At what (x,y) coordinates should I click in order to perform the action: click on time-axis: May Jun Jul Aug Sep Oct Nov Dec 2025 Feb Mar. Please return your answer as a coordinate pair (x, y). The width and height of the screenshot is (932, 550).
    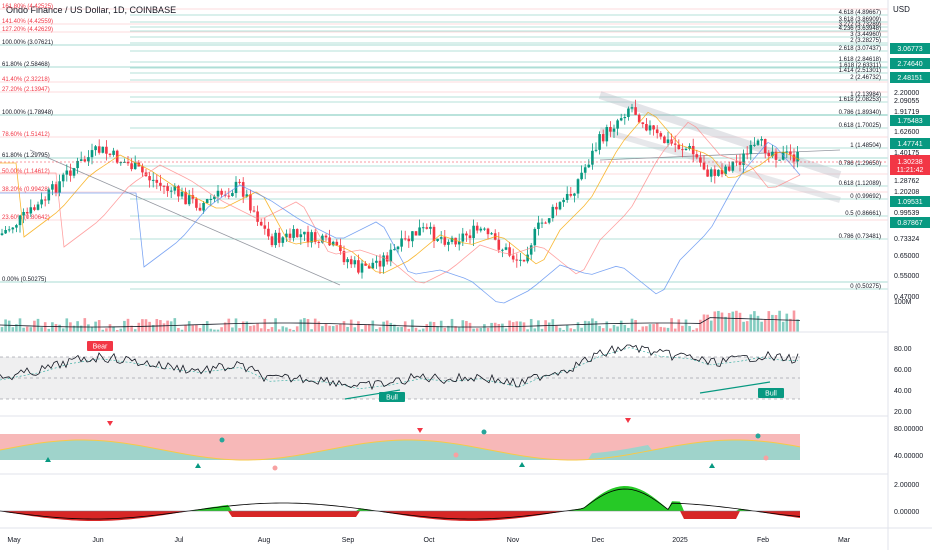
    Looking at the image, I should click on (428, 540).